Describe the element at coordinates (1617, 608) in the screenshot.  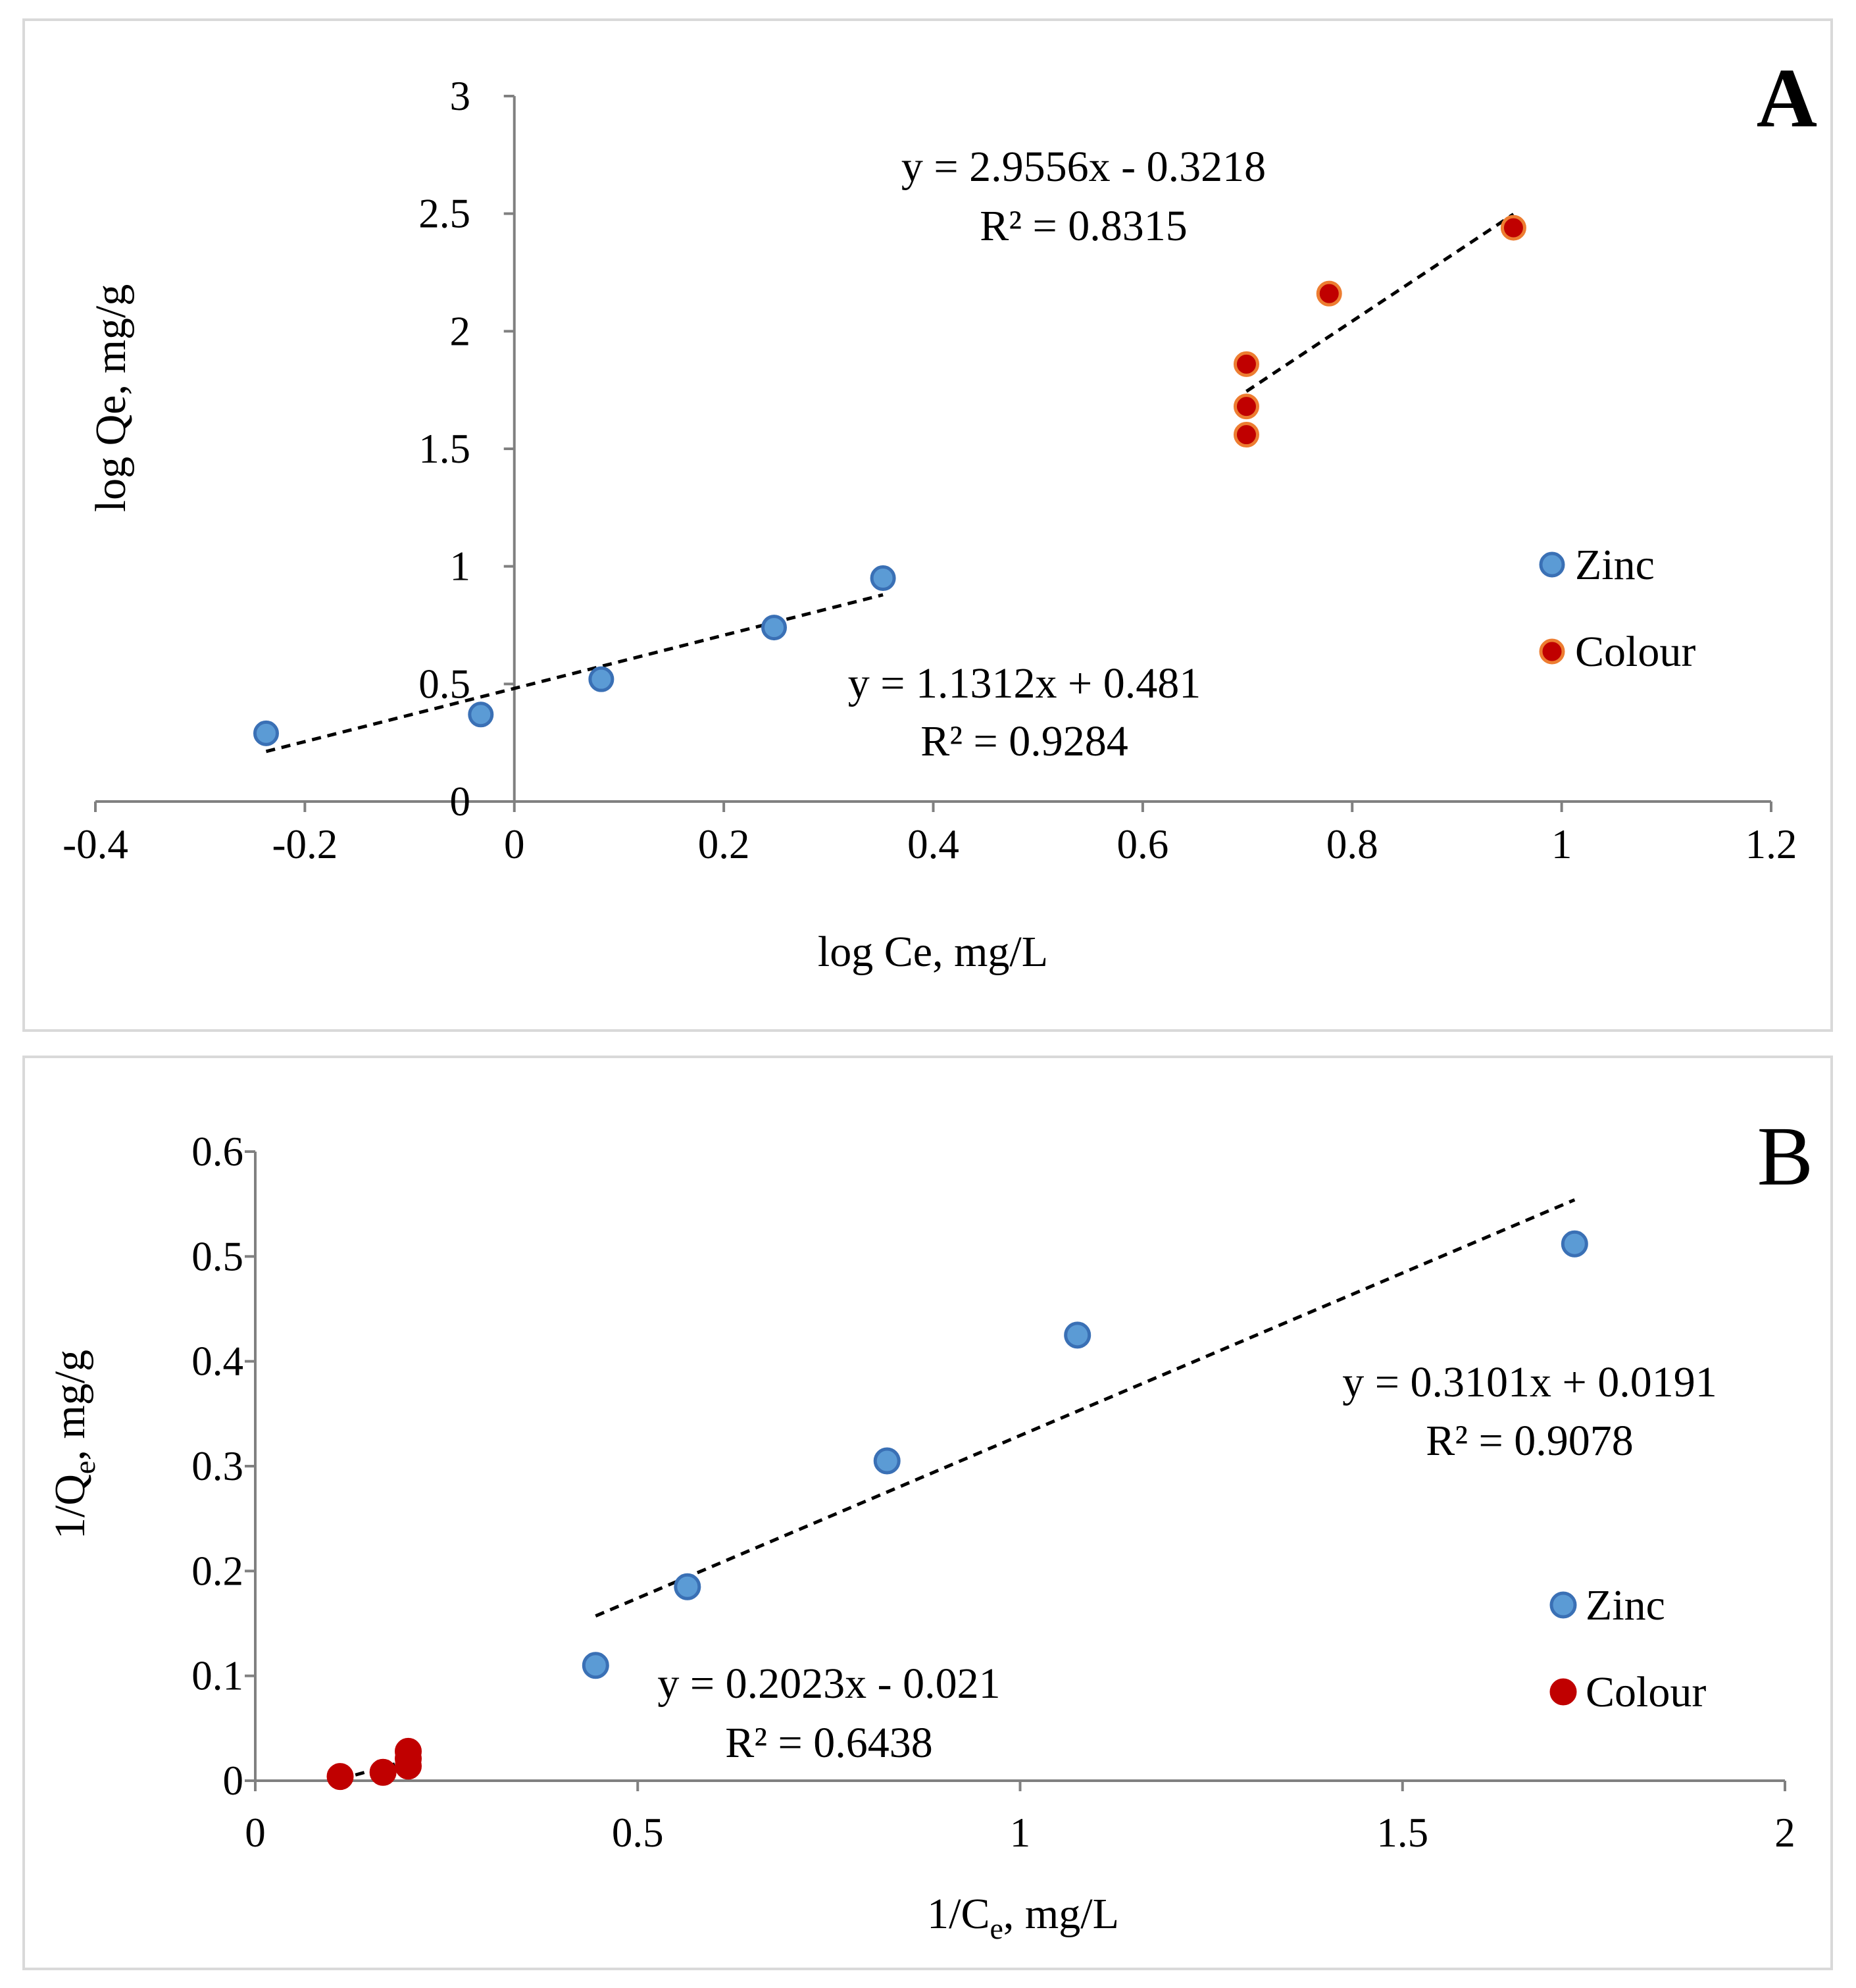
I see `panel-a-legend: Zinc Colour` at that location.